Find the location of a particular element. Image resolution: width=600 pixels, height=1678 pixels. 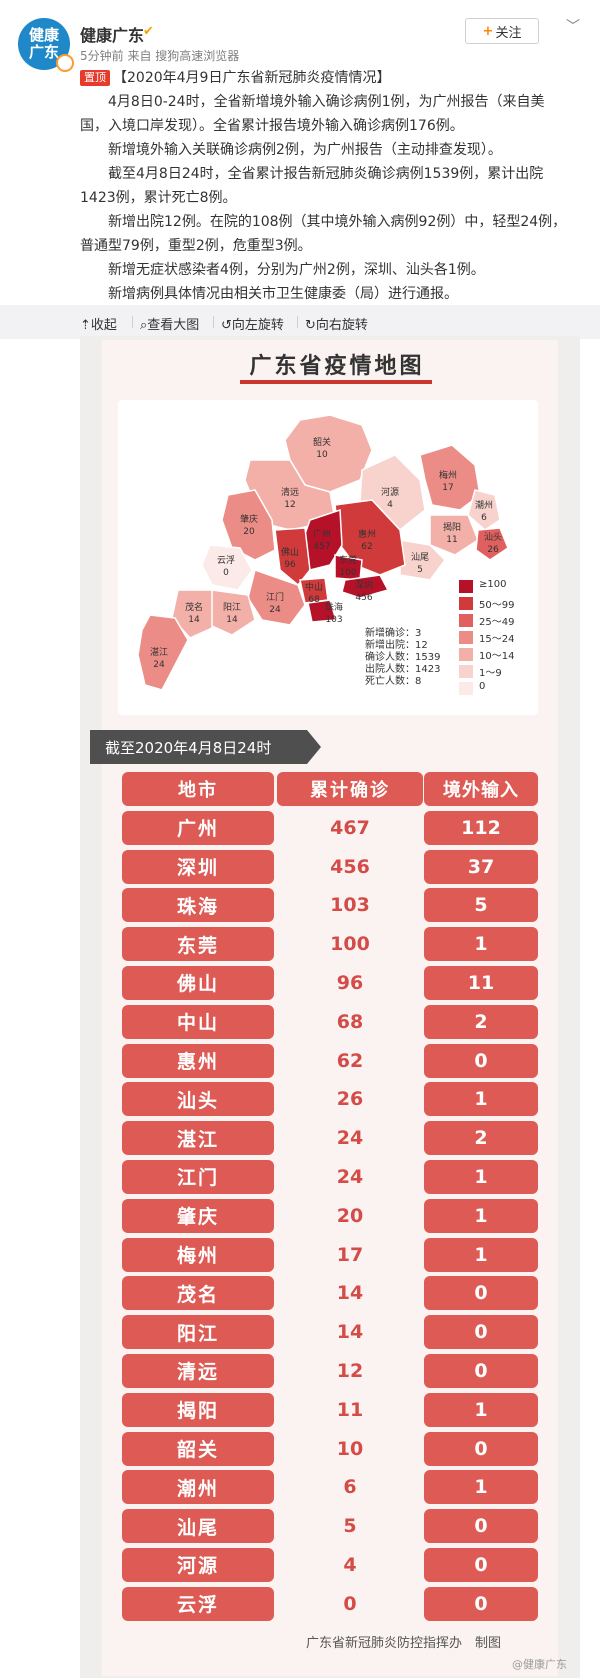

follow-button: + 关注 is located at coordinates (502, 31).